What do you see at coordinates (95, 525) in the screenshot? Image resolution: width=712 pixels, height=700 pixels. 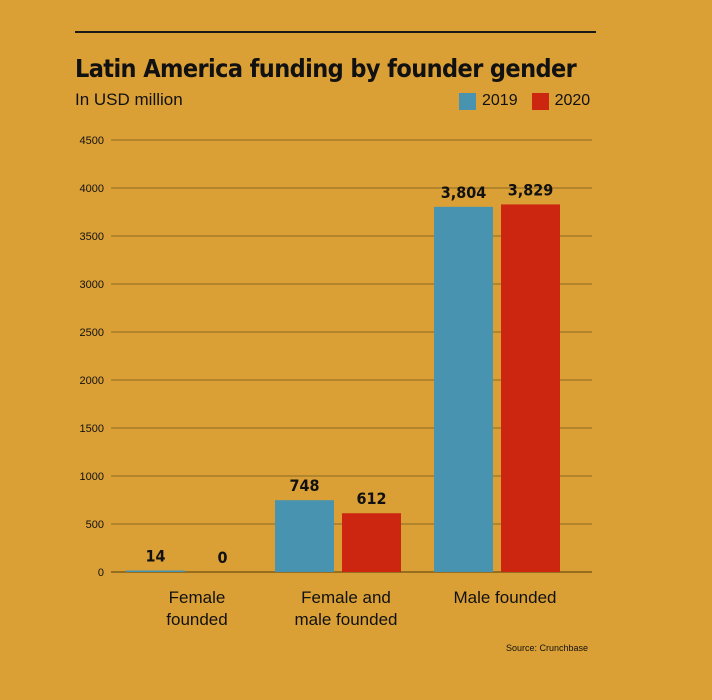 I see `y-tick-label: 500` at bounding box center [95, 525].